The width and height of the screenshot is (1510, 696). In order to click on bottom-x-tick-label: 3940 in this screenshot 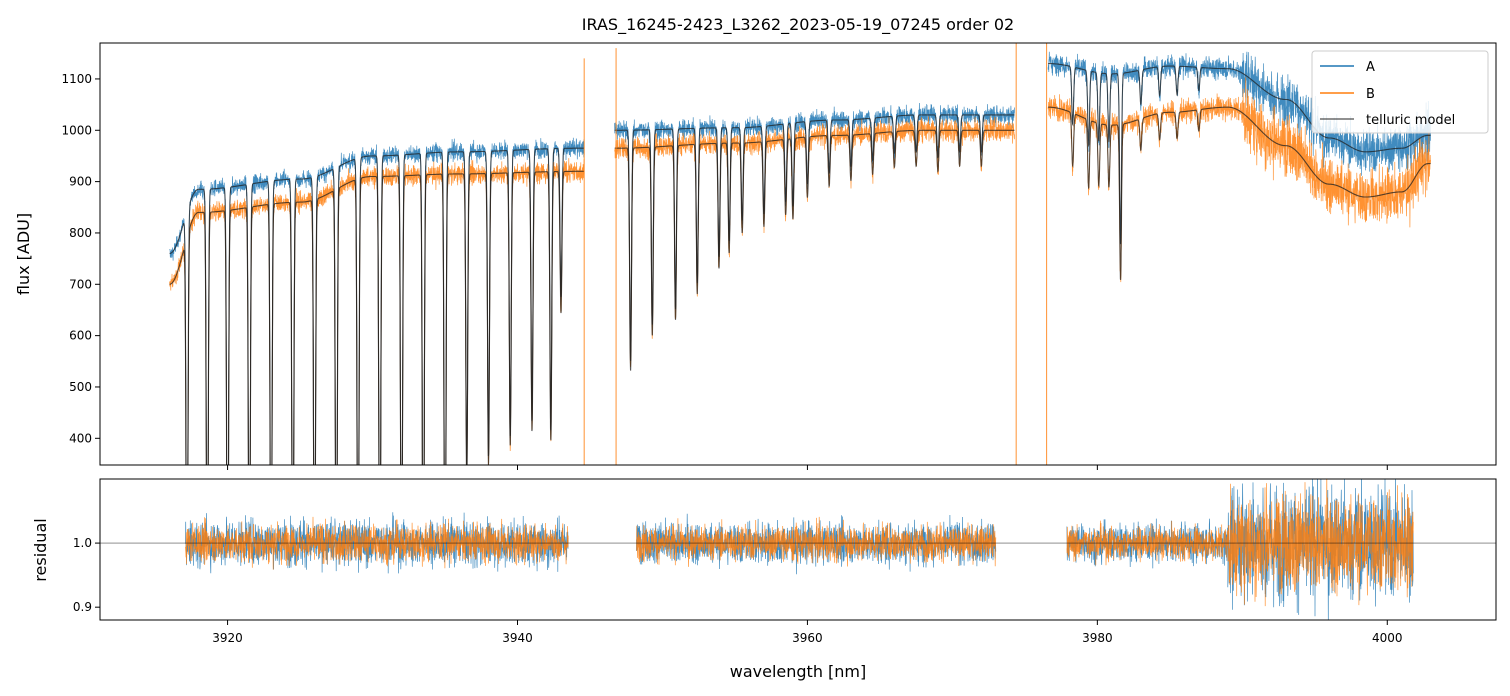, I will do `click(517, 638)`.